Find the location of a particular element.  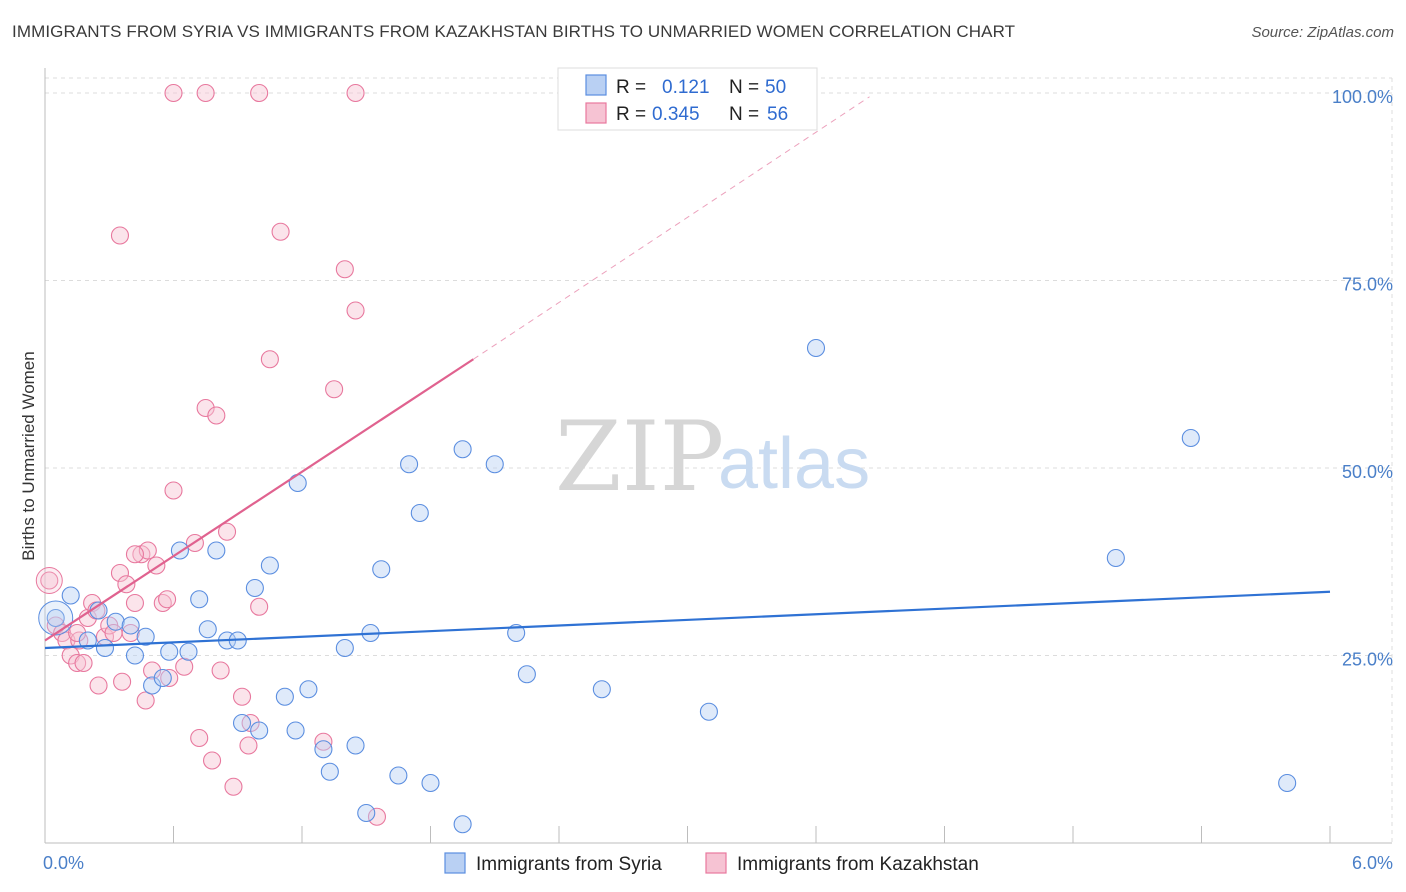

watermark: ZIP atlas is located at coordinates (712, 457).